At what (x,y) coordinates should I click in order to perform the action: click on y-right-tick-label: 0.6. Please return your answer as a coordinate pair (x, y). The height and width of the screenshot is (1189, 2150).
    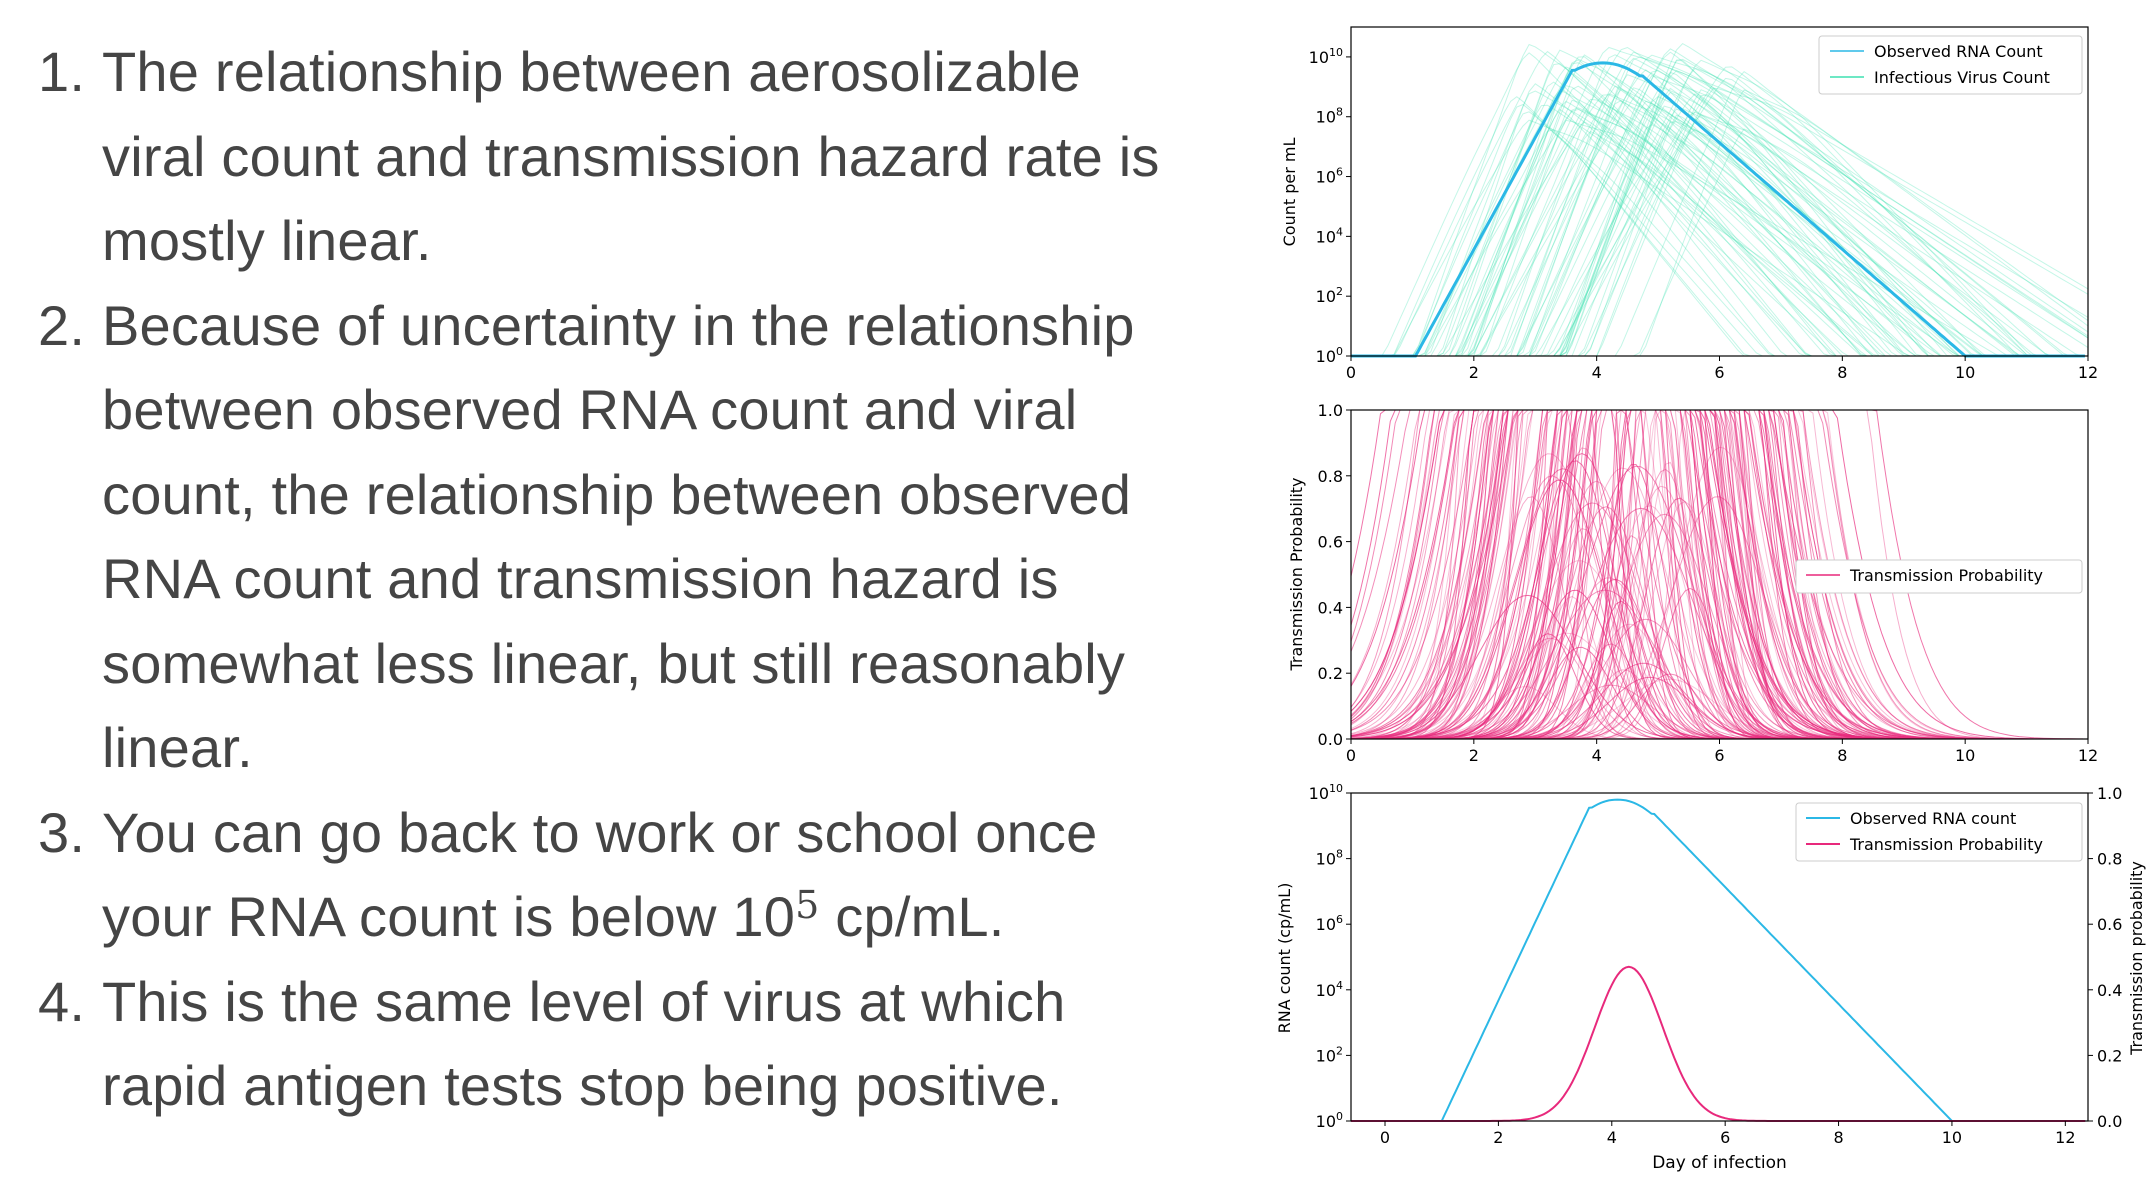
    Looking at the image, I should click on (2109, 924).